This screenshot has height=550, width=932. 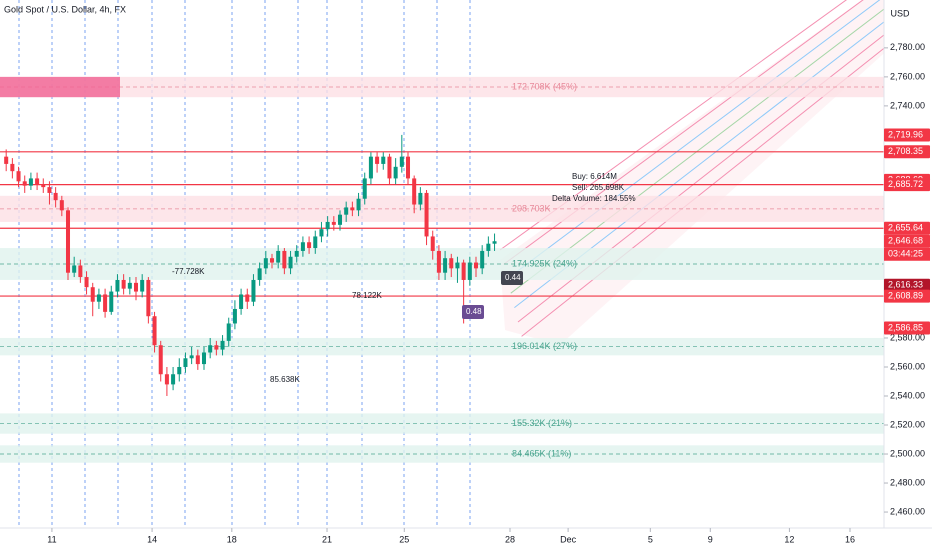 I want to click on annotation: 78.122K, so click(x=367, y=295).